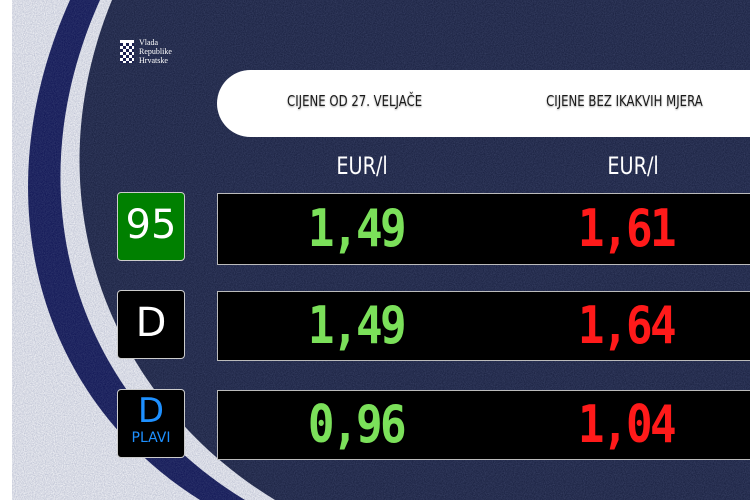 This screenshot has width=750, height=500. I want to click on price-without-measures: 1,61, so click(627, 229).